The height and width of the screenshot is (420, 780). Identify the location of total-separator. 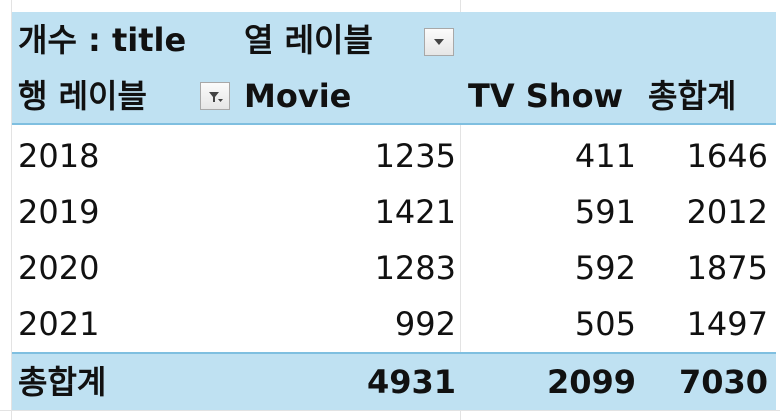
(394, 353).